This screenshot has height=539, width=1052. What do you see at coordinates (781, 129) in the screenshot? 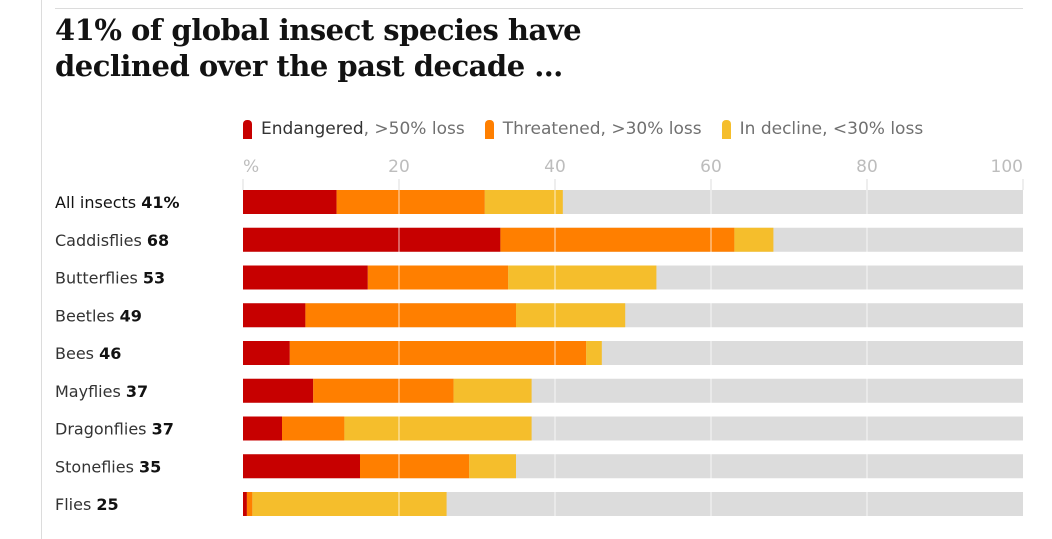
I see `legend-label-in-decline: In decline` at bounding box center [781, 129].